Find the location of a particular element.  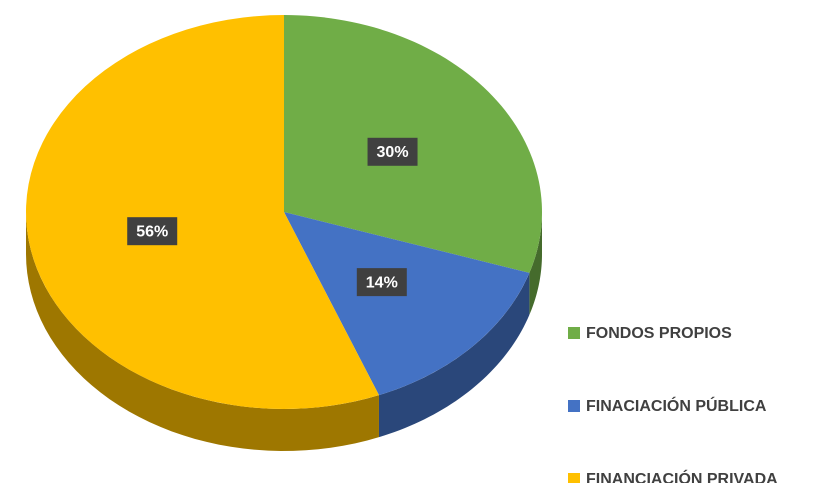

value-label: 14% is located at coordinates (382, 282).